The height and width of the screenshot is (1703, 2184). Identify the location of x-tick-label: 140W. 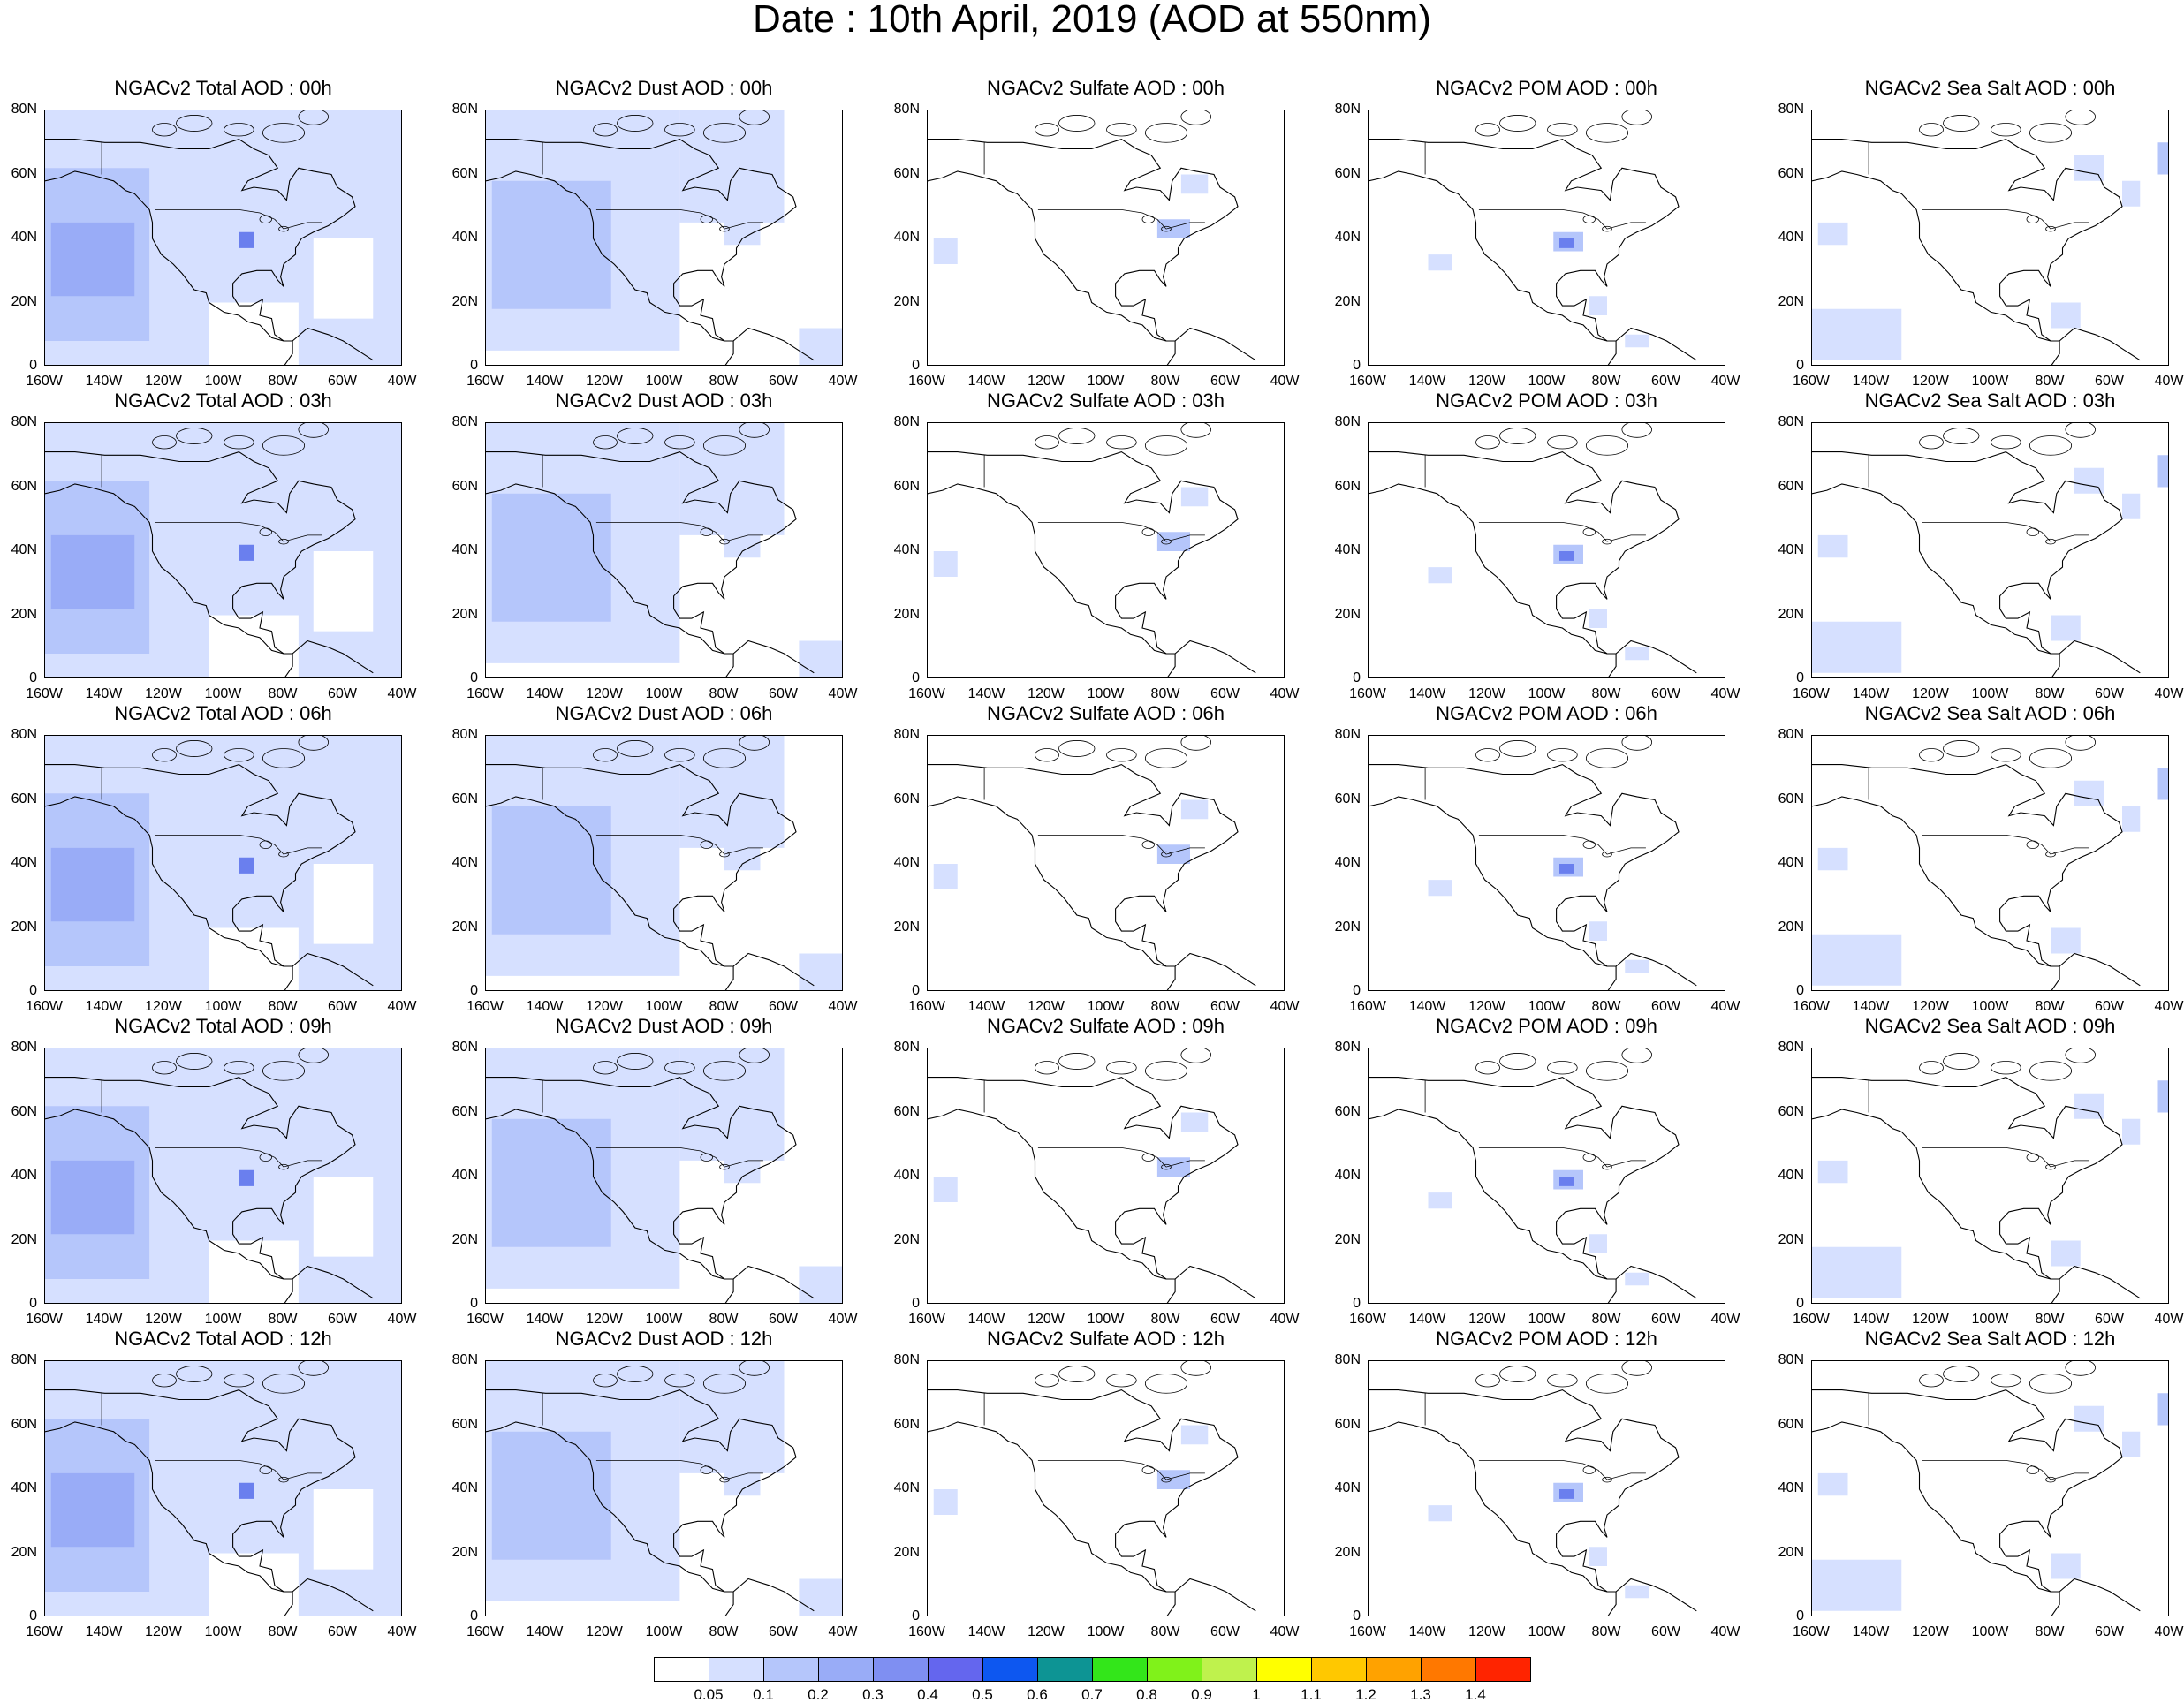
(1427, 381).